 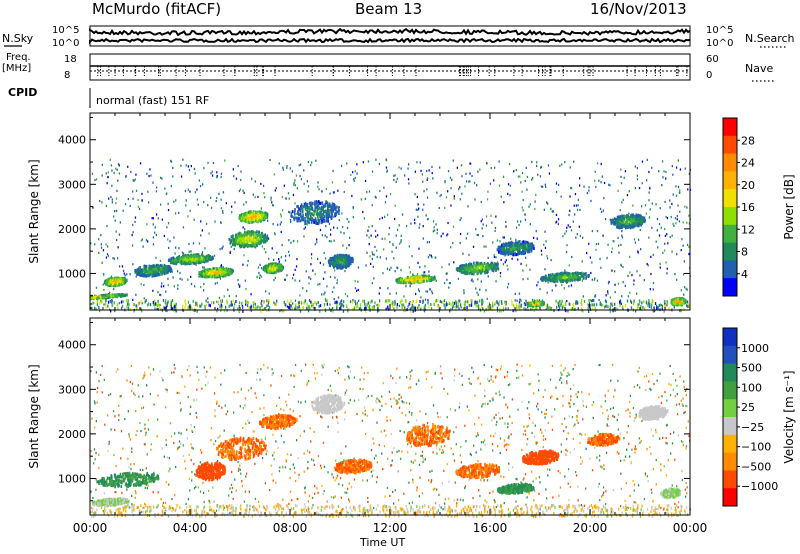 What do you see at coordinates (18, 57) in the screenshot?
I see `freq-label: Freq.` at bounding box center [18, 57].